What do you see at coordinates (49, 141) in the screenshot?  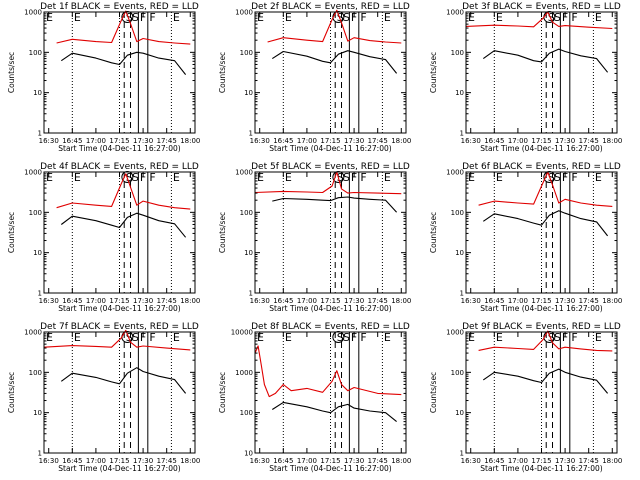 I see `x-tick-label: 16:30` at bounding box center [49, 141].